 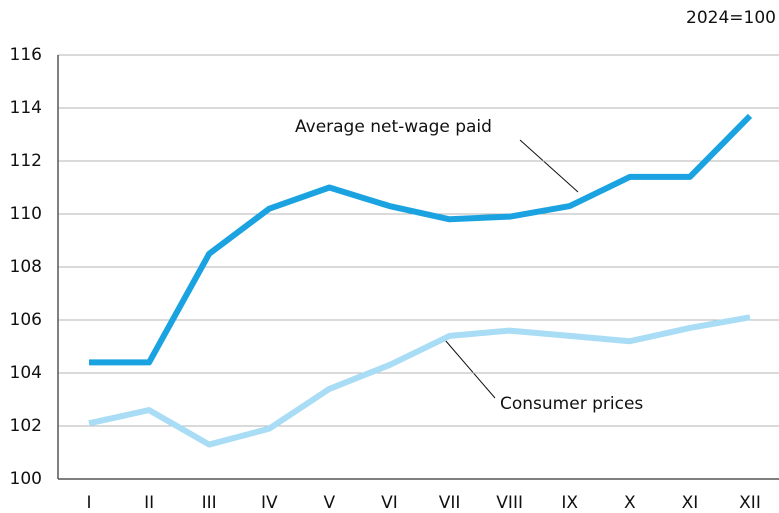 I want to click on x-tick-label: VI, so click(x=389, y=503).